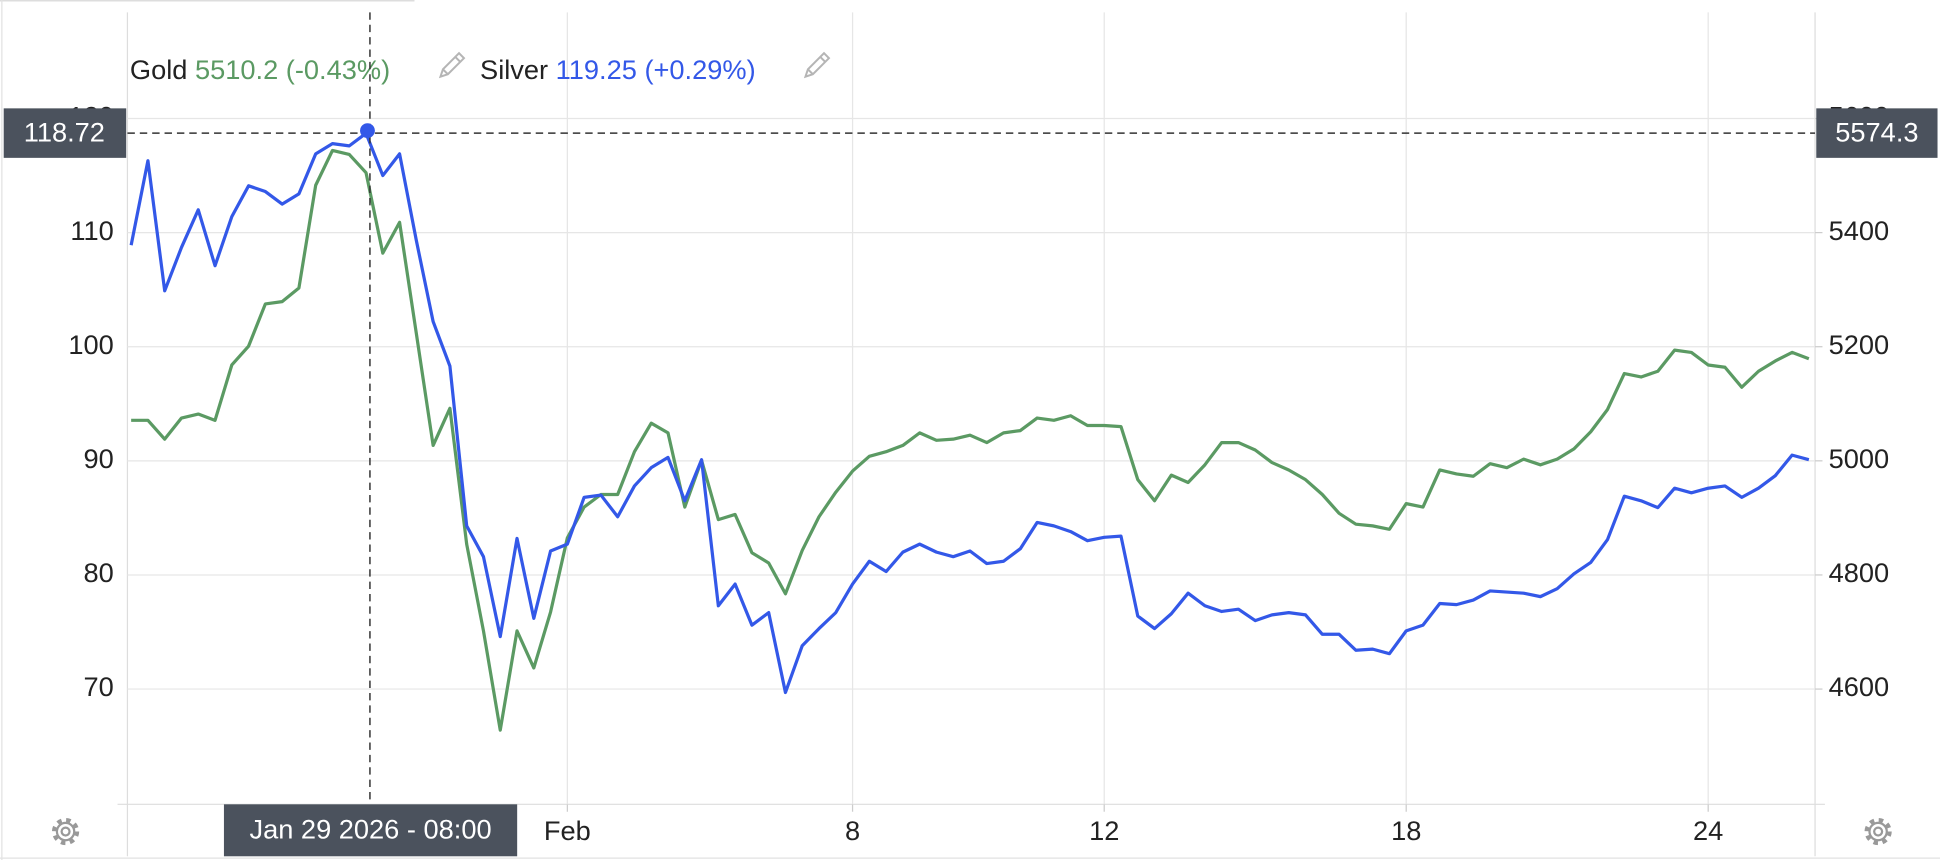 Image resolution: width=1940 pixels, height=860 pixels. I want to click on x-tick-label: 18, so click(1406, 830).